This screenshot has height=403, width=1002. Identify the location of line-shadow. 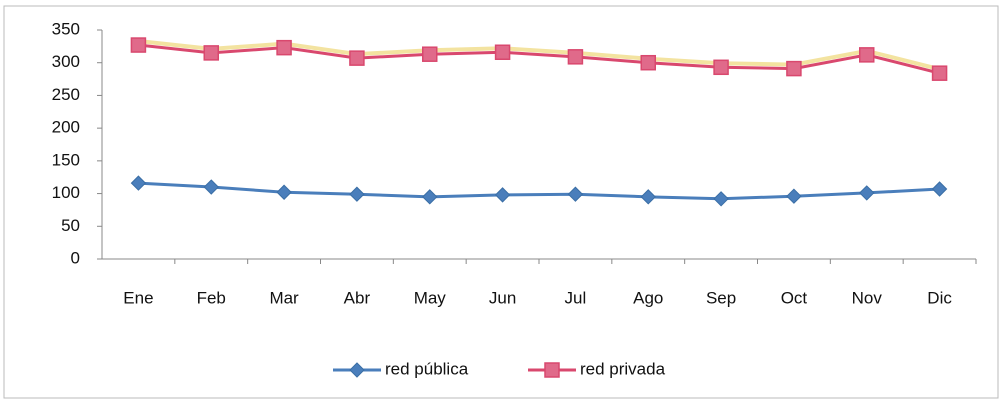
(539, 55).